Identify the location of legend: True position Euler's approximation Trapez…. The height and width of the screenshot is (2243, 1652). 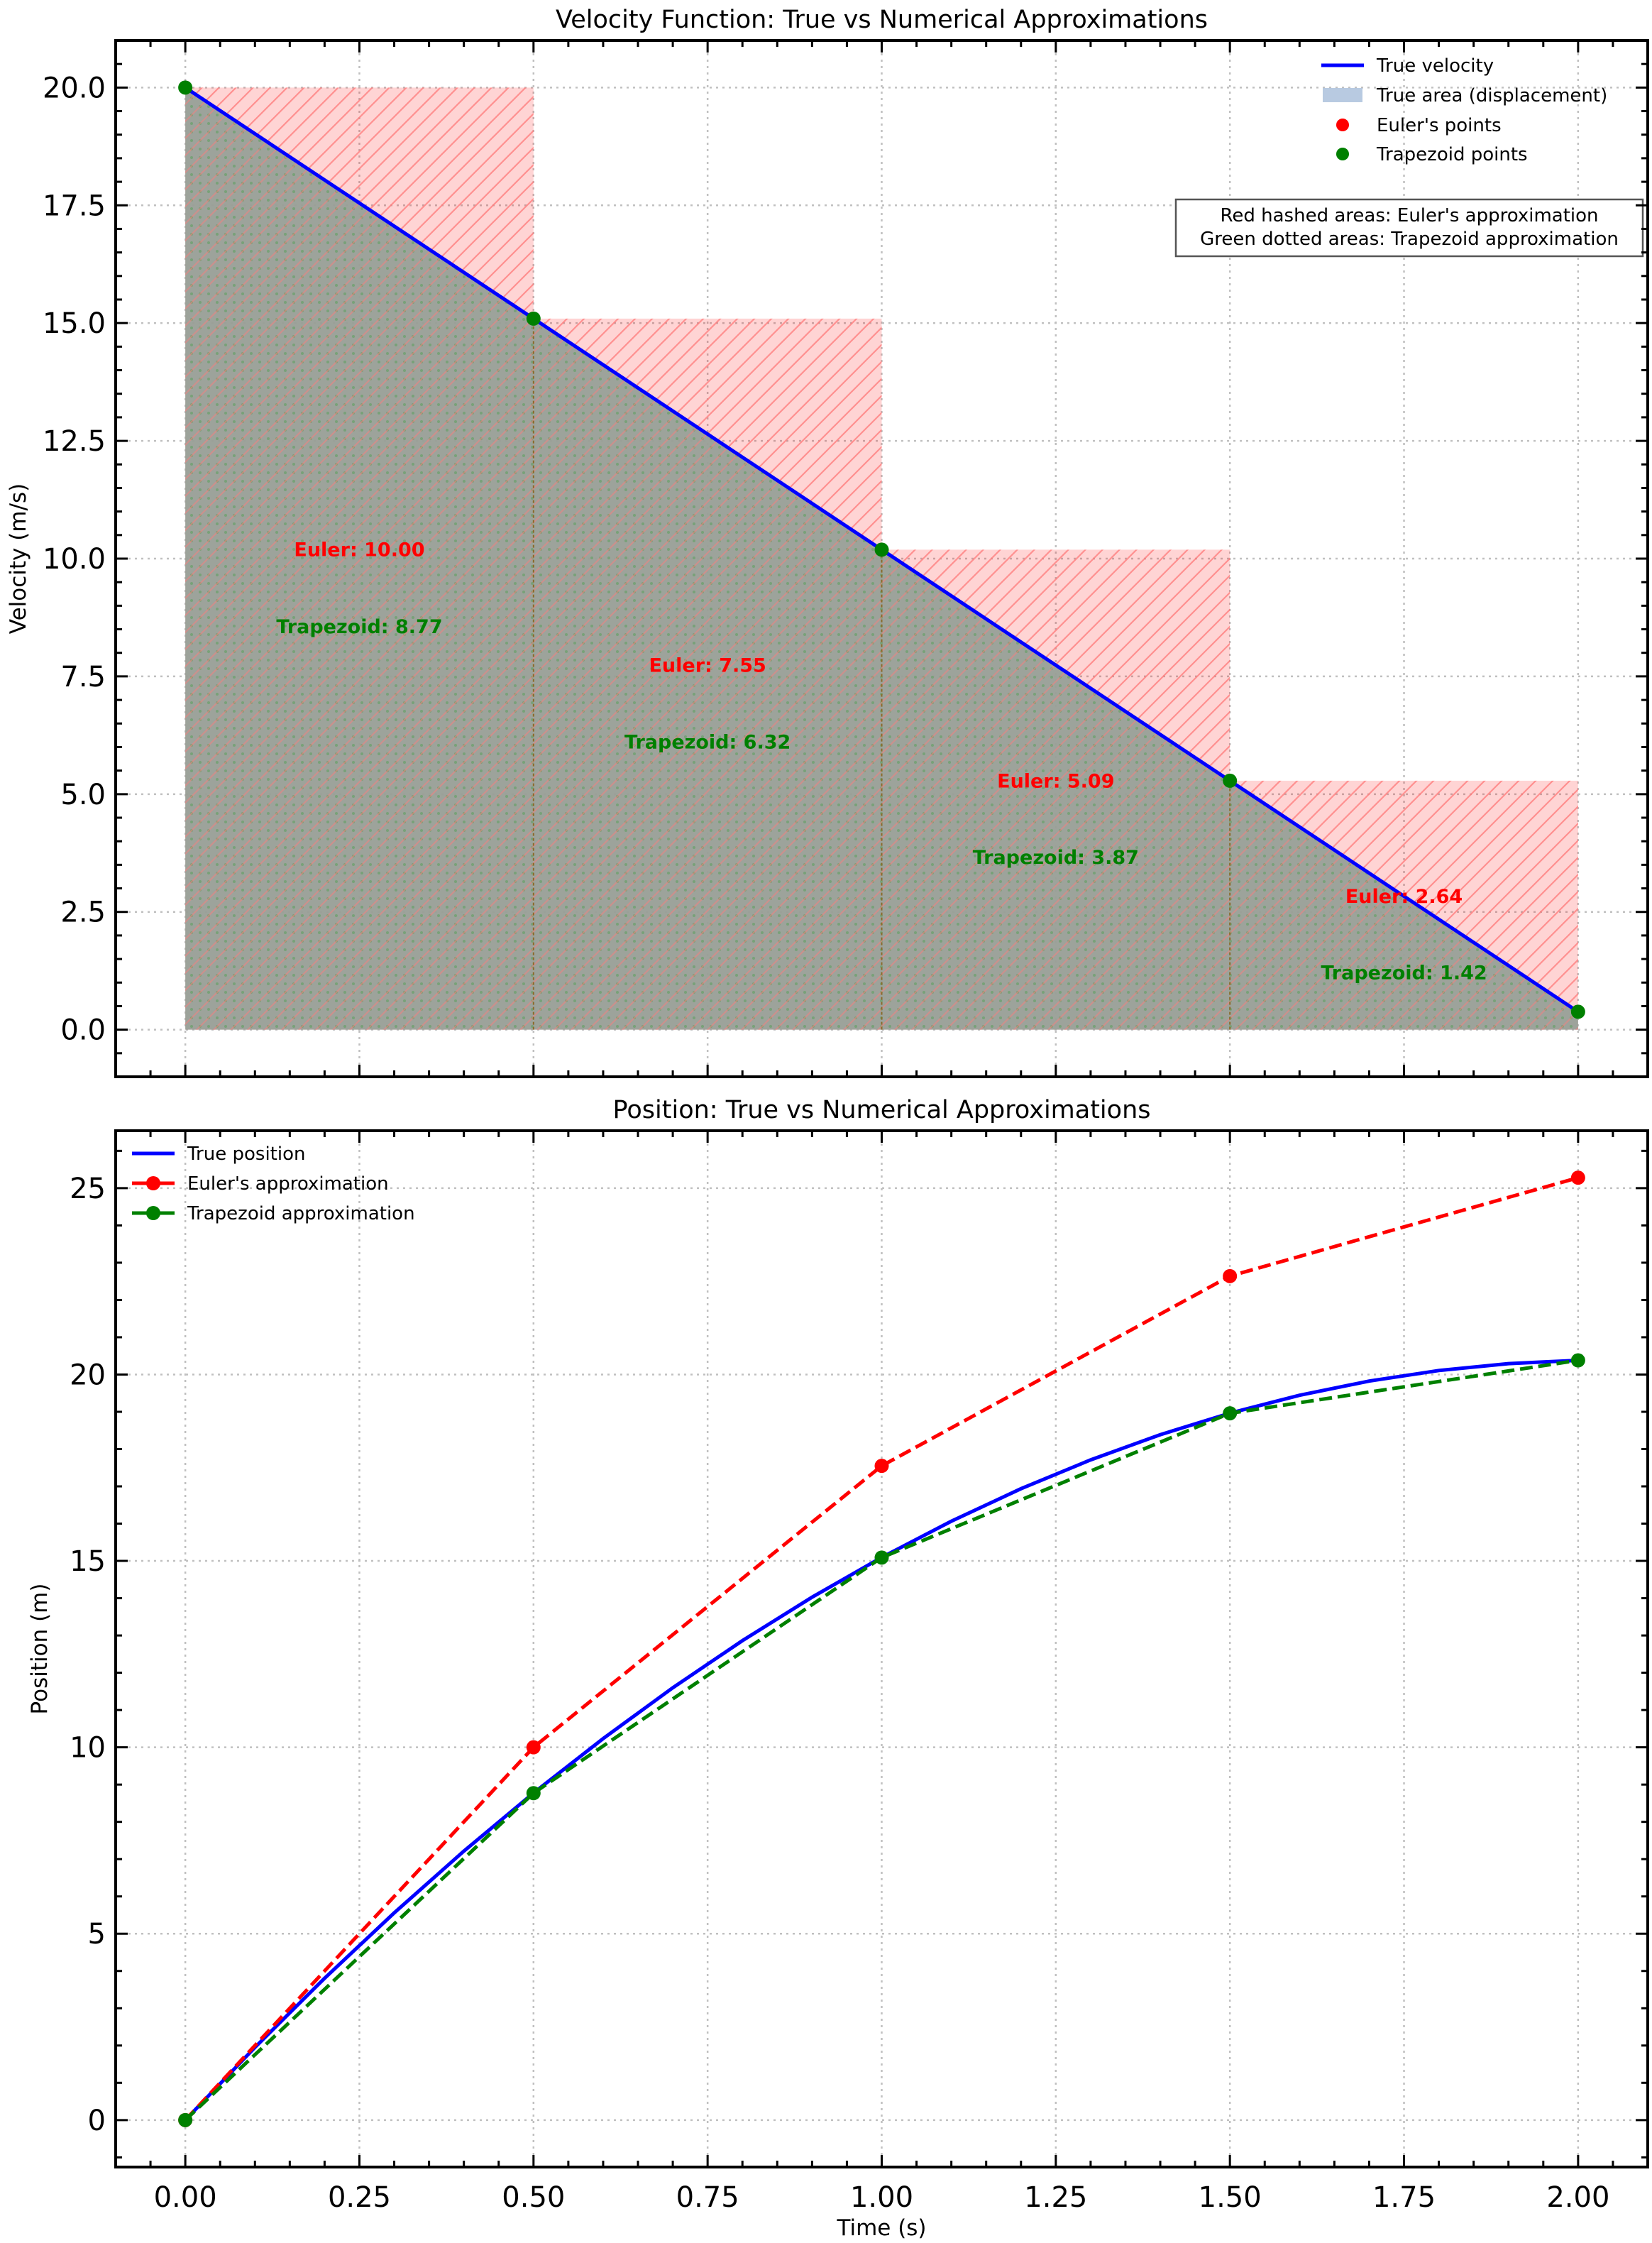
(274, 1184).